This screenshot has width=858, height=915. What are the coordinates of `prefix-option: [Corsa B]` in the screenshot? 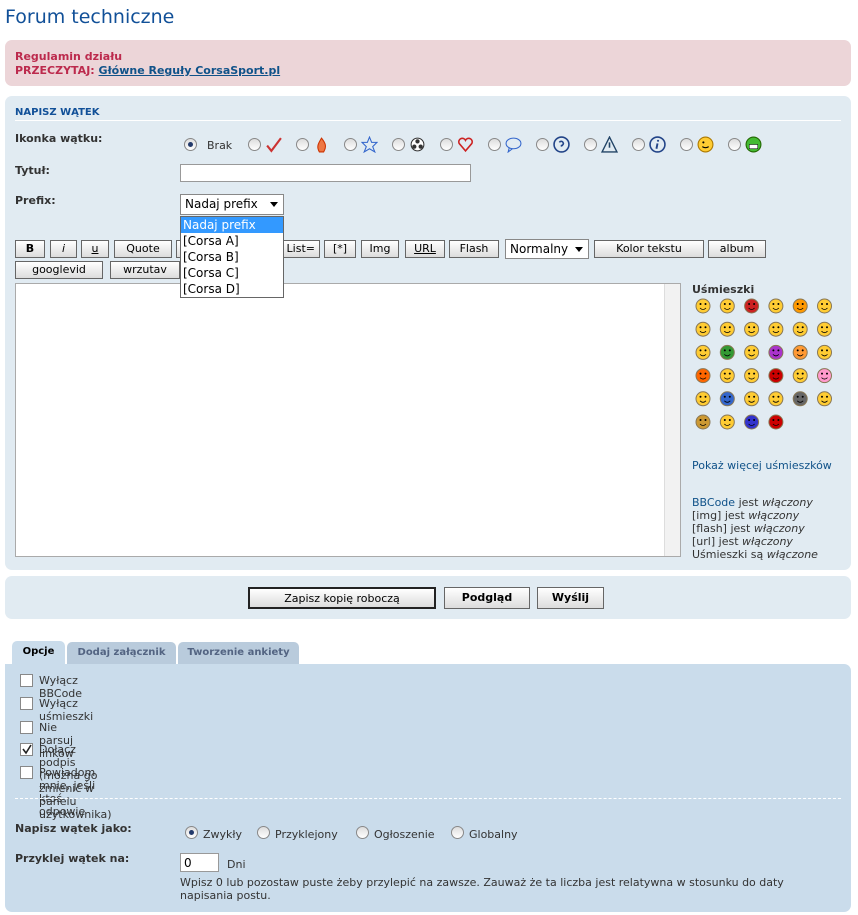 It's located at (211, 257).